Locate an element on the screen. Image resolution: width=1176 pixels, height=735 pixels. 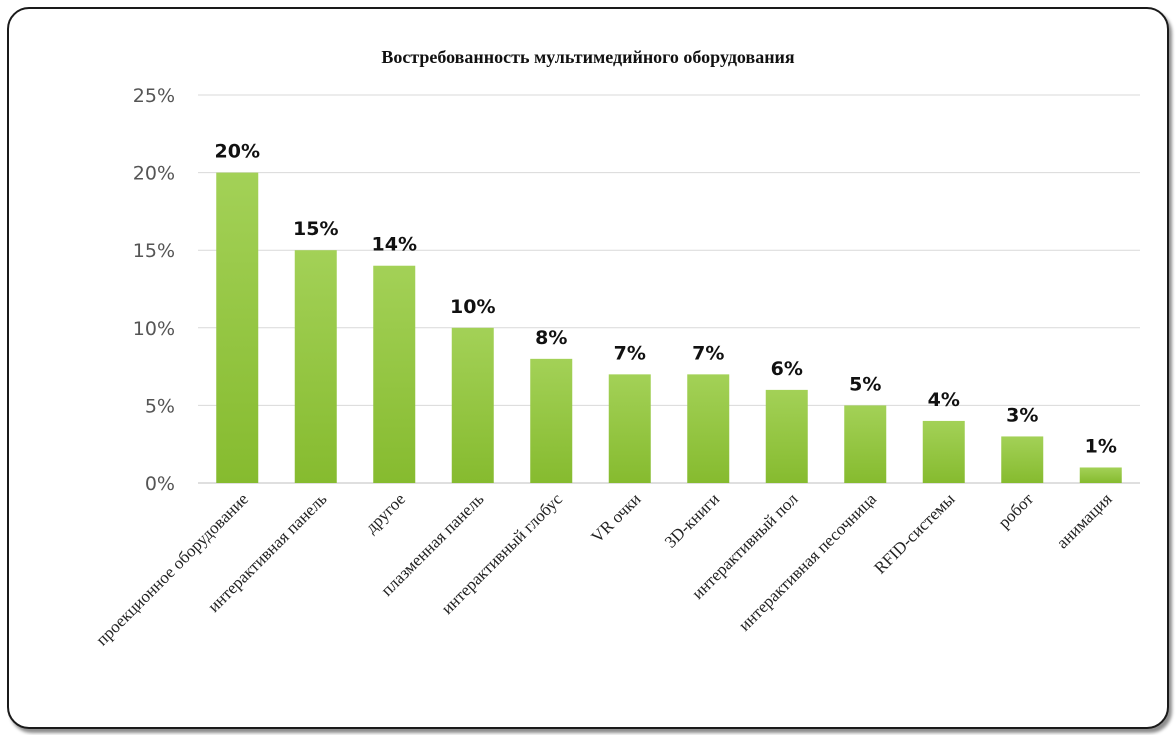
x-tick-label: 3D-книги is located at coordinates (692, 520).